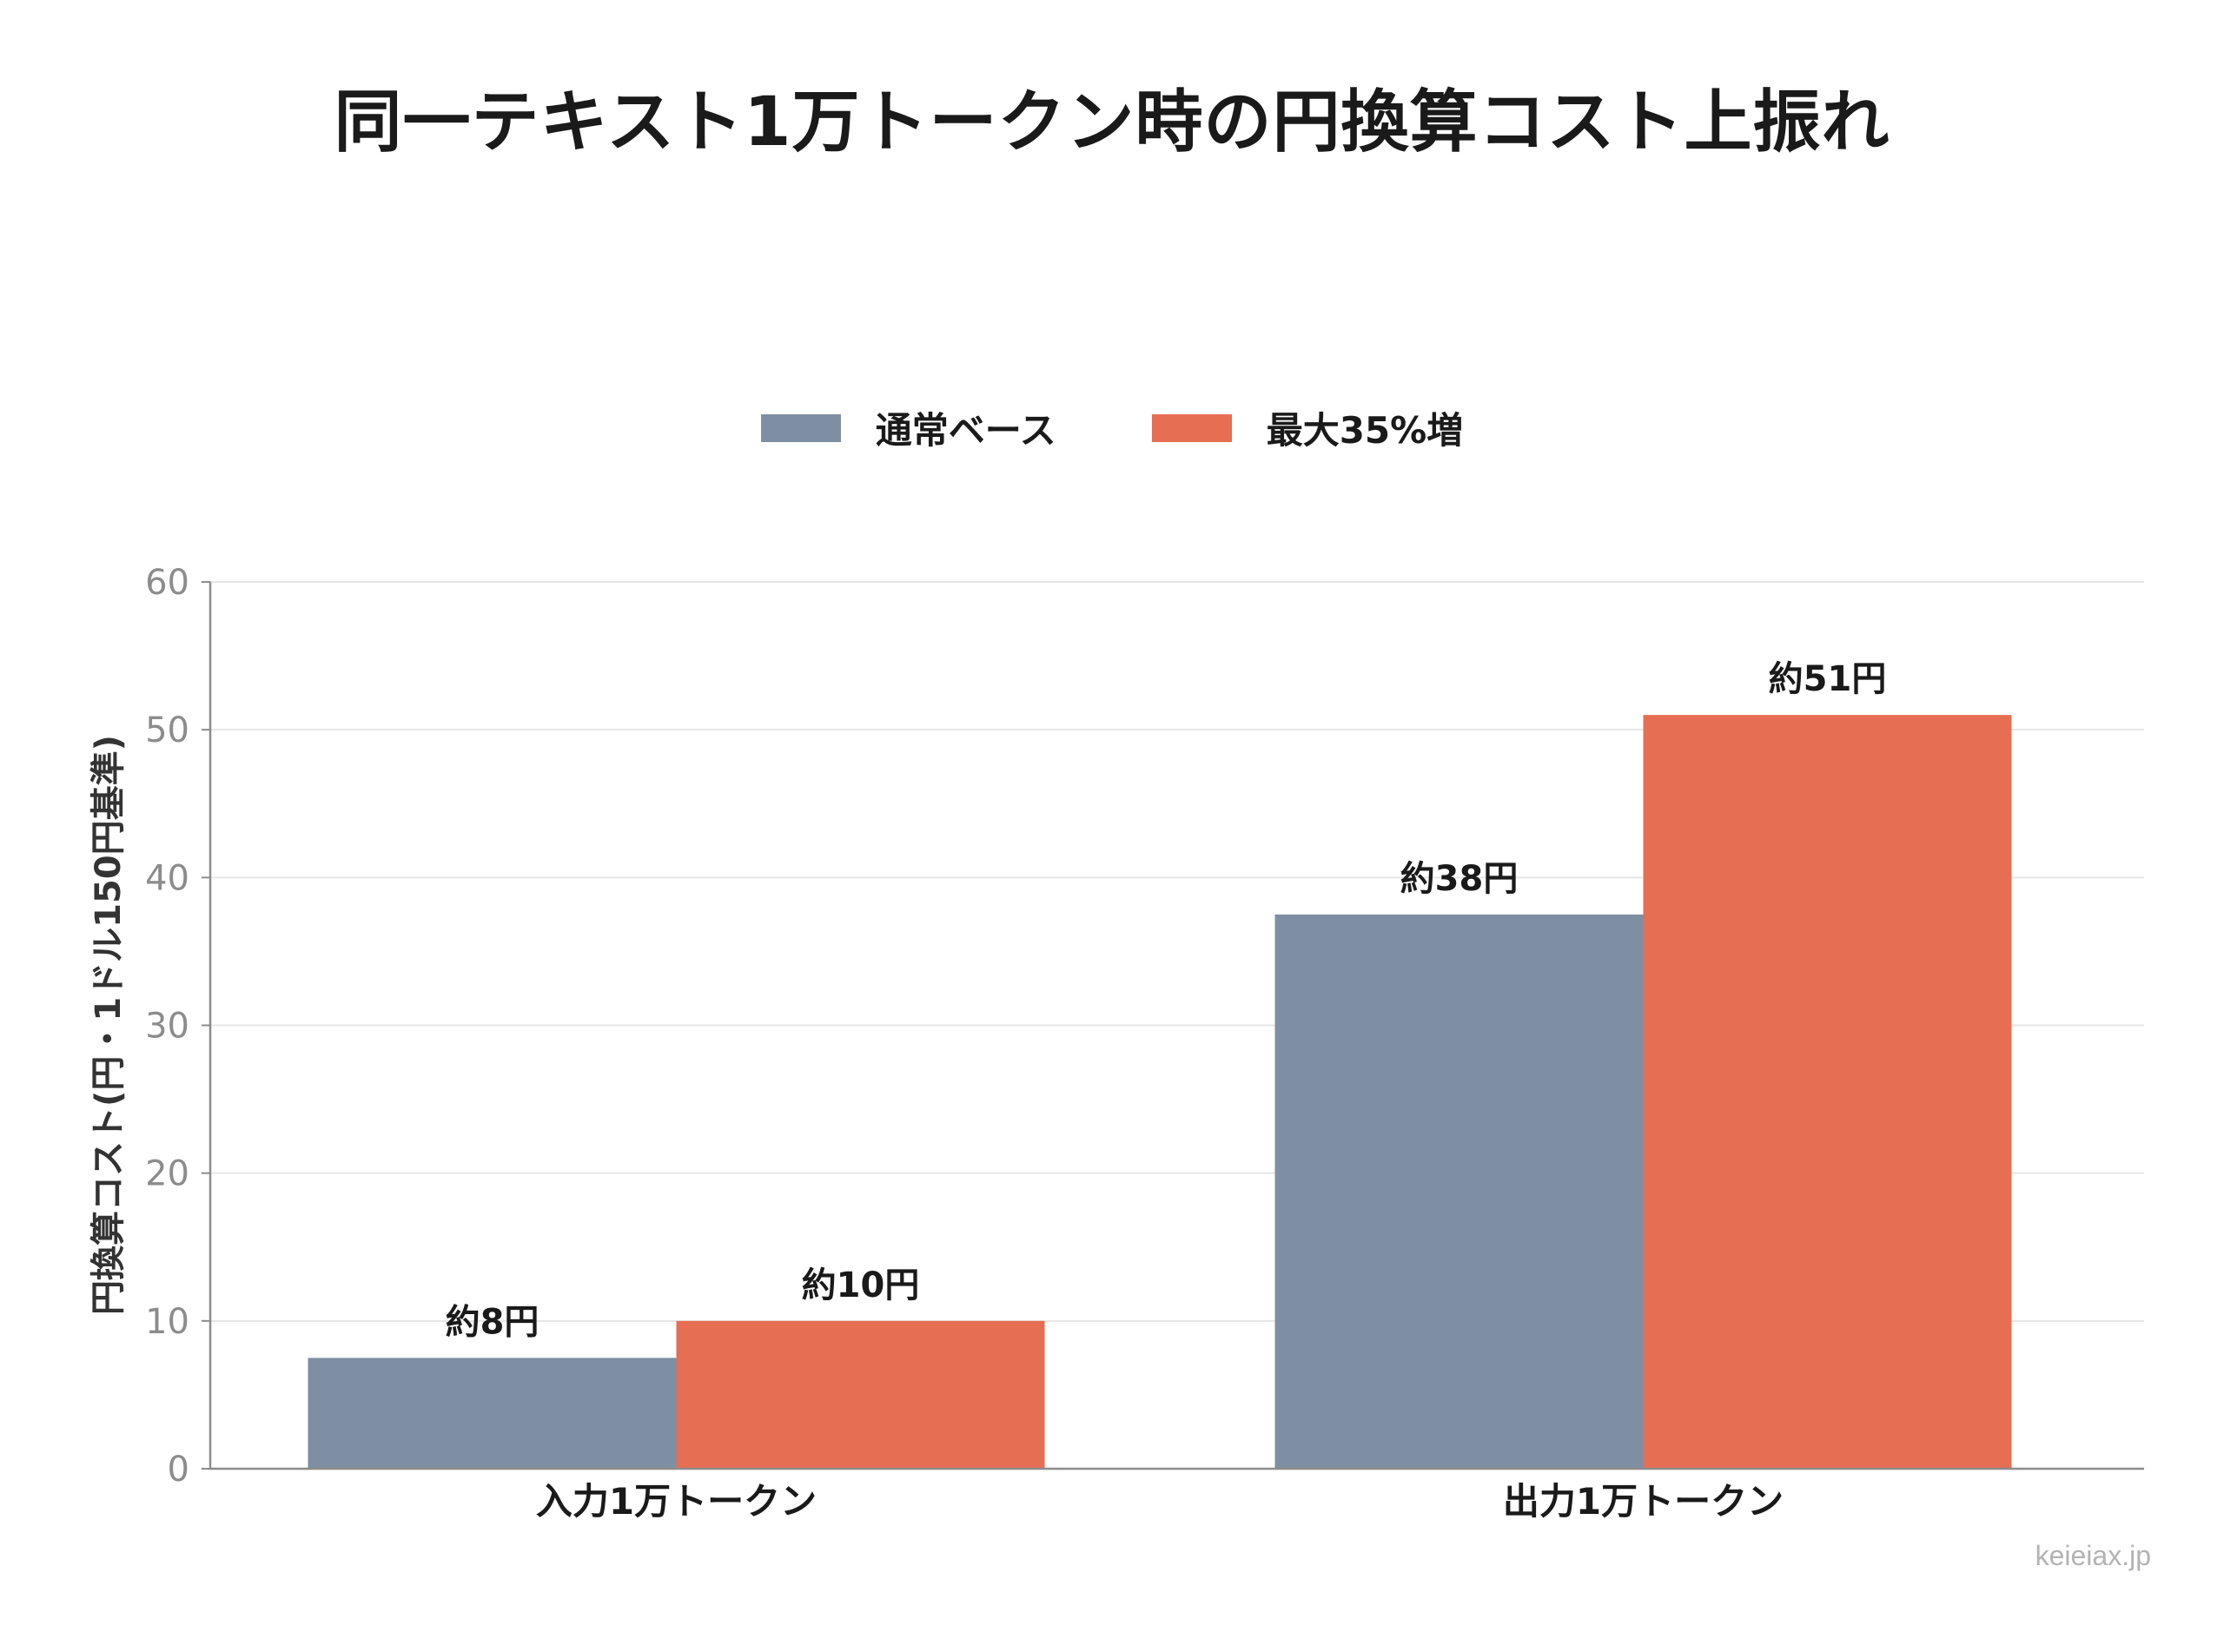 This screenshot has width=2224, height=1652. I want to click on legend-label-max: 最大35%増, so click(1365, 430).